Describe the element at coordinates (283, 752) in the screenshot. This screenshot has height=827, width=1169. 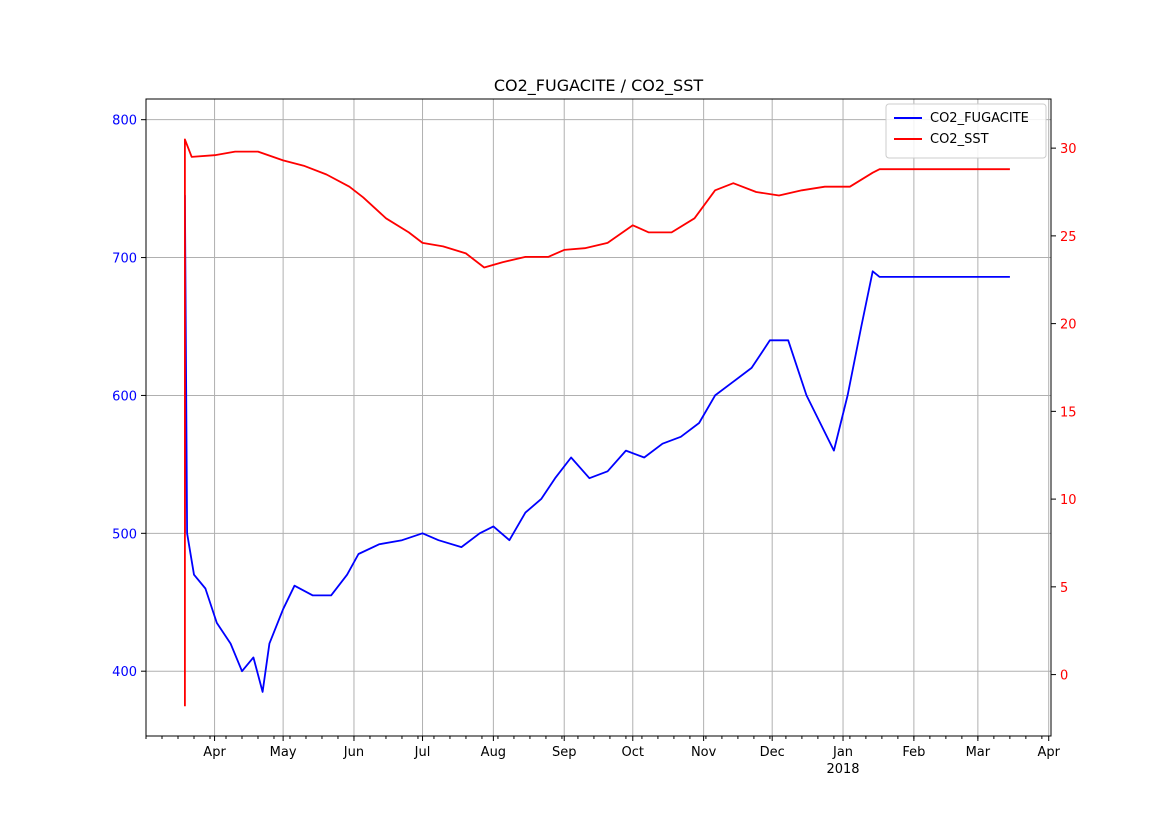
I see `x-tick-label: May` at that location.